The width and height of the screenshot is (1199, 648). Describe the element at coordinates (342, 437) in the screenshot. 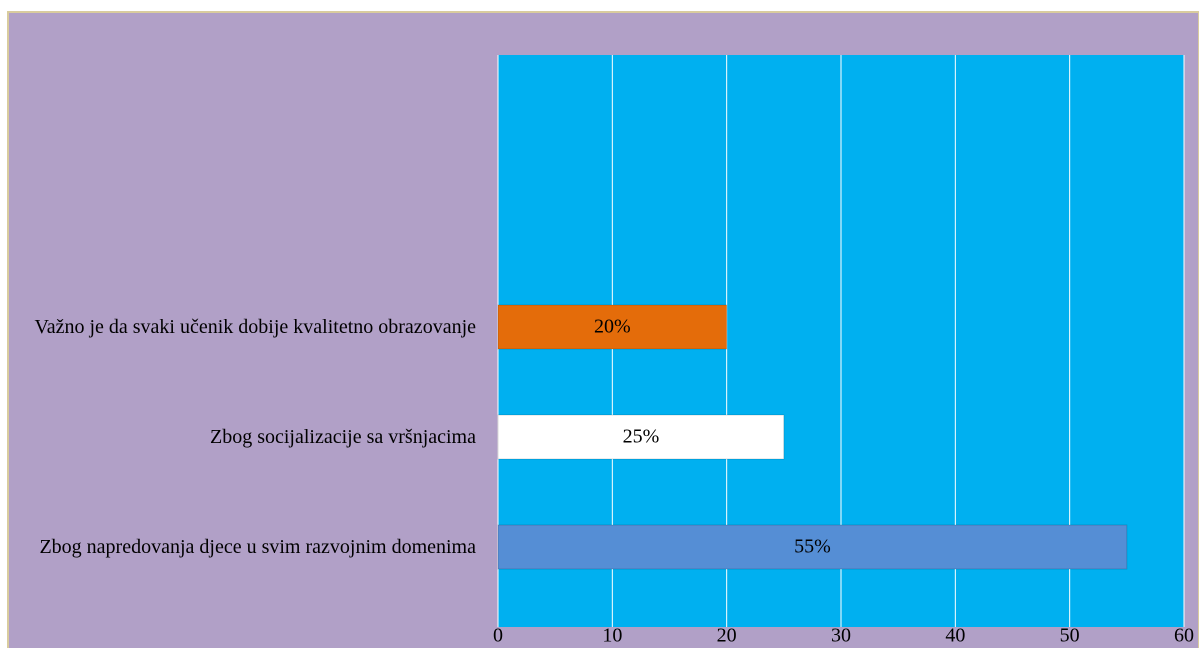

I see `category-label: Zbog socijalizacije sa vršnjacima` at that location.